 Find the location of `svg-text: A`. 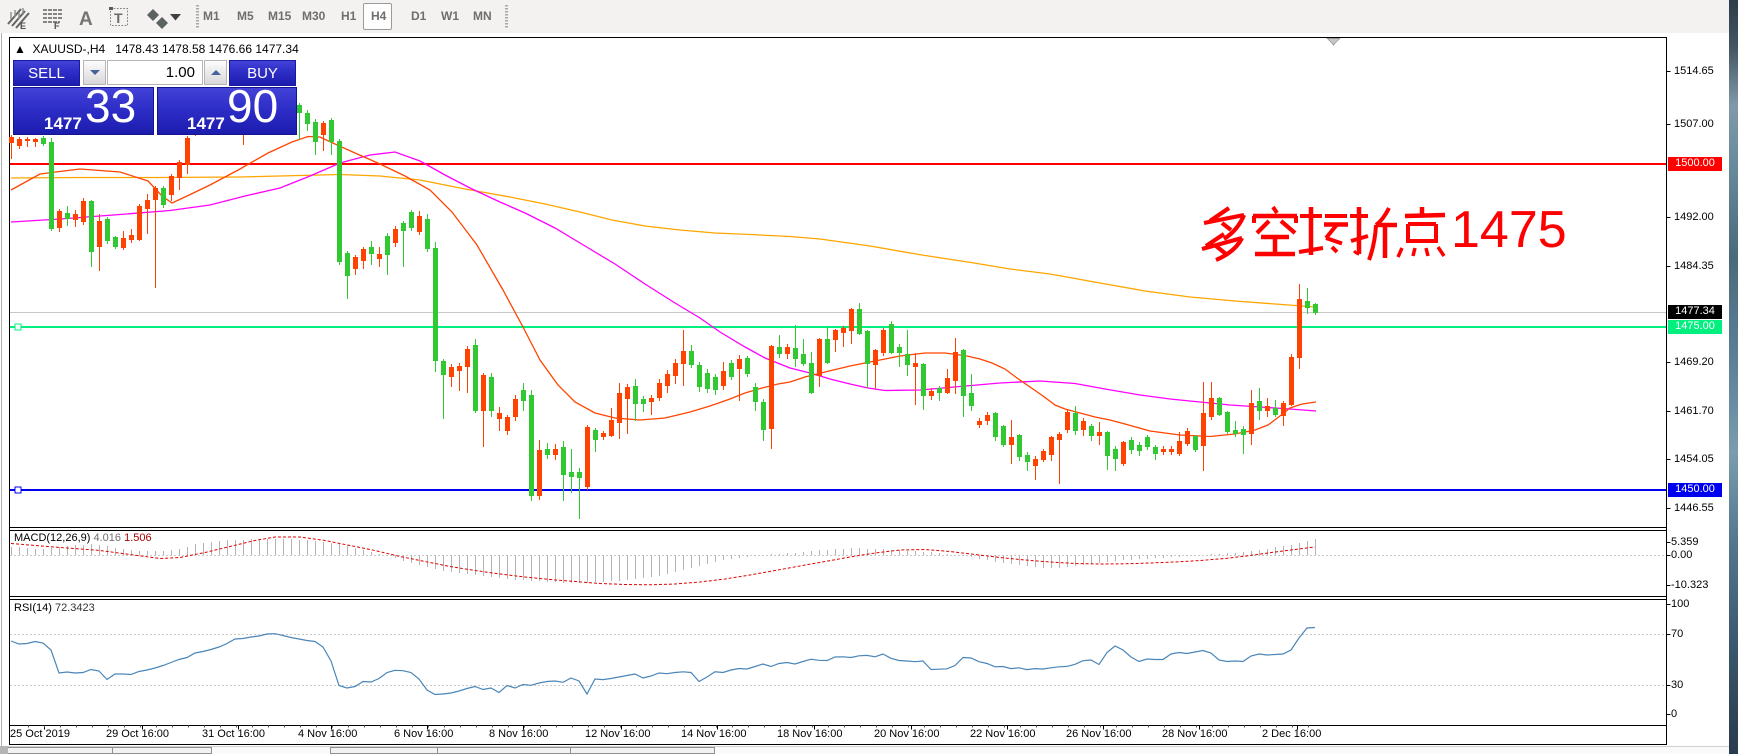

svg-text: A is located at coordinates (86, 19).